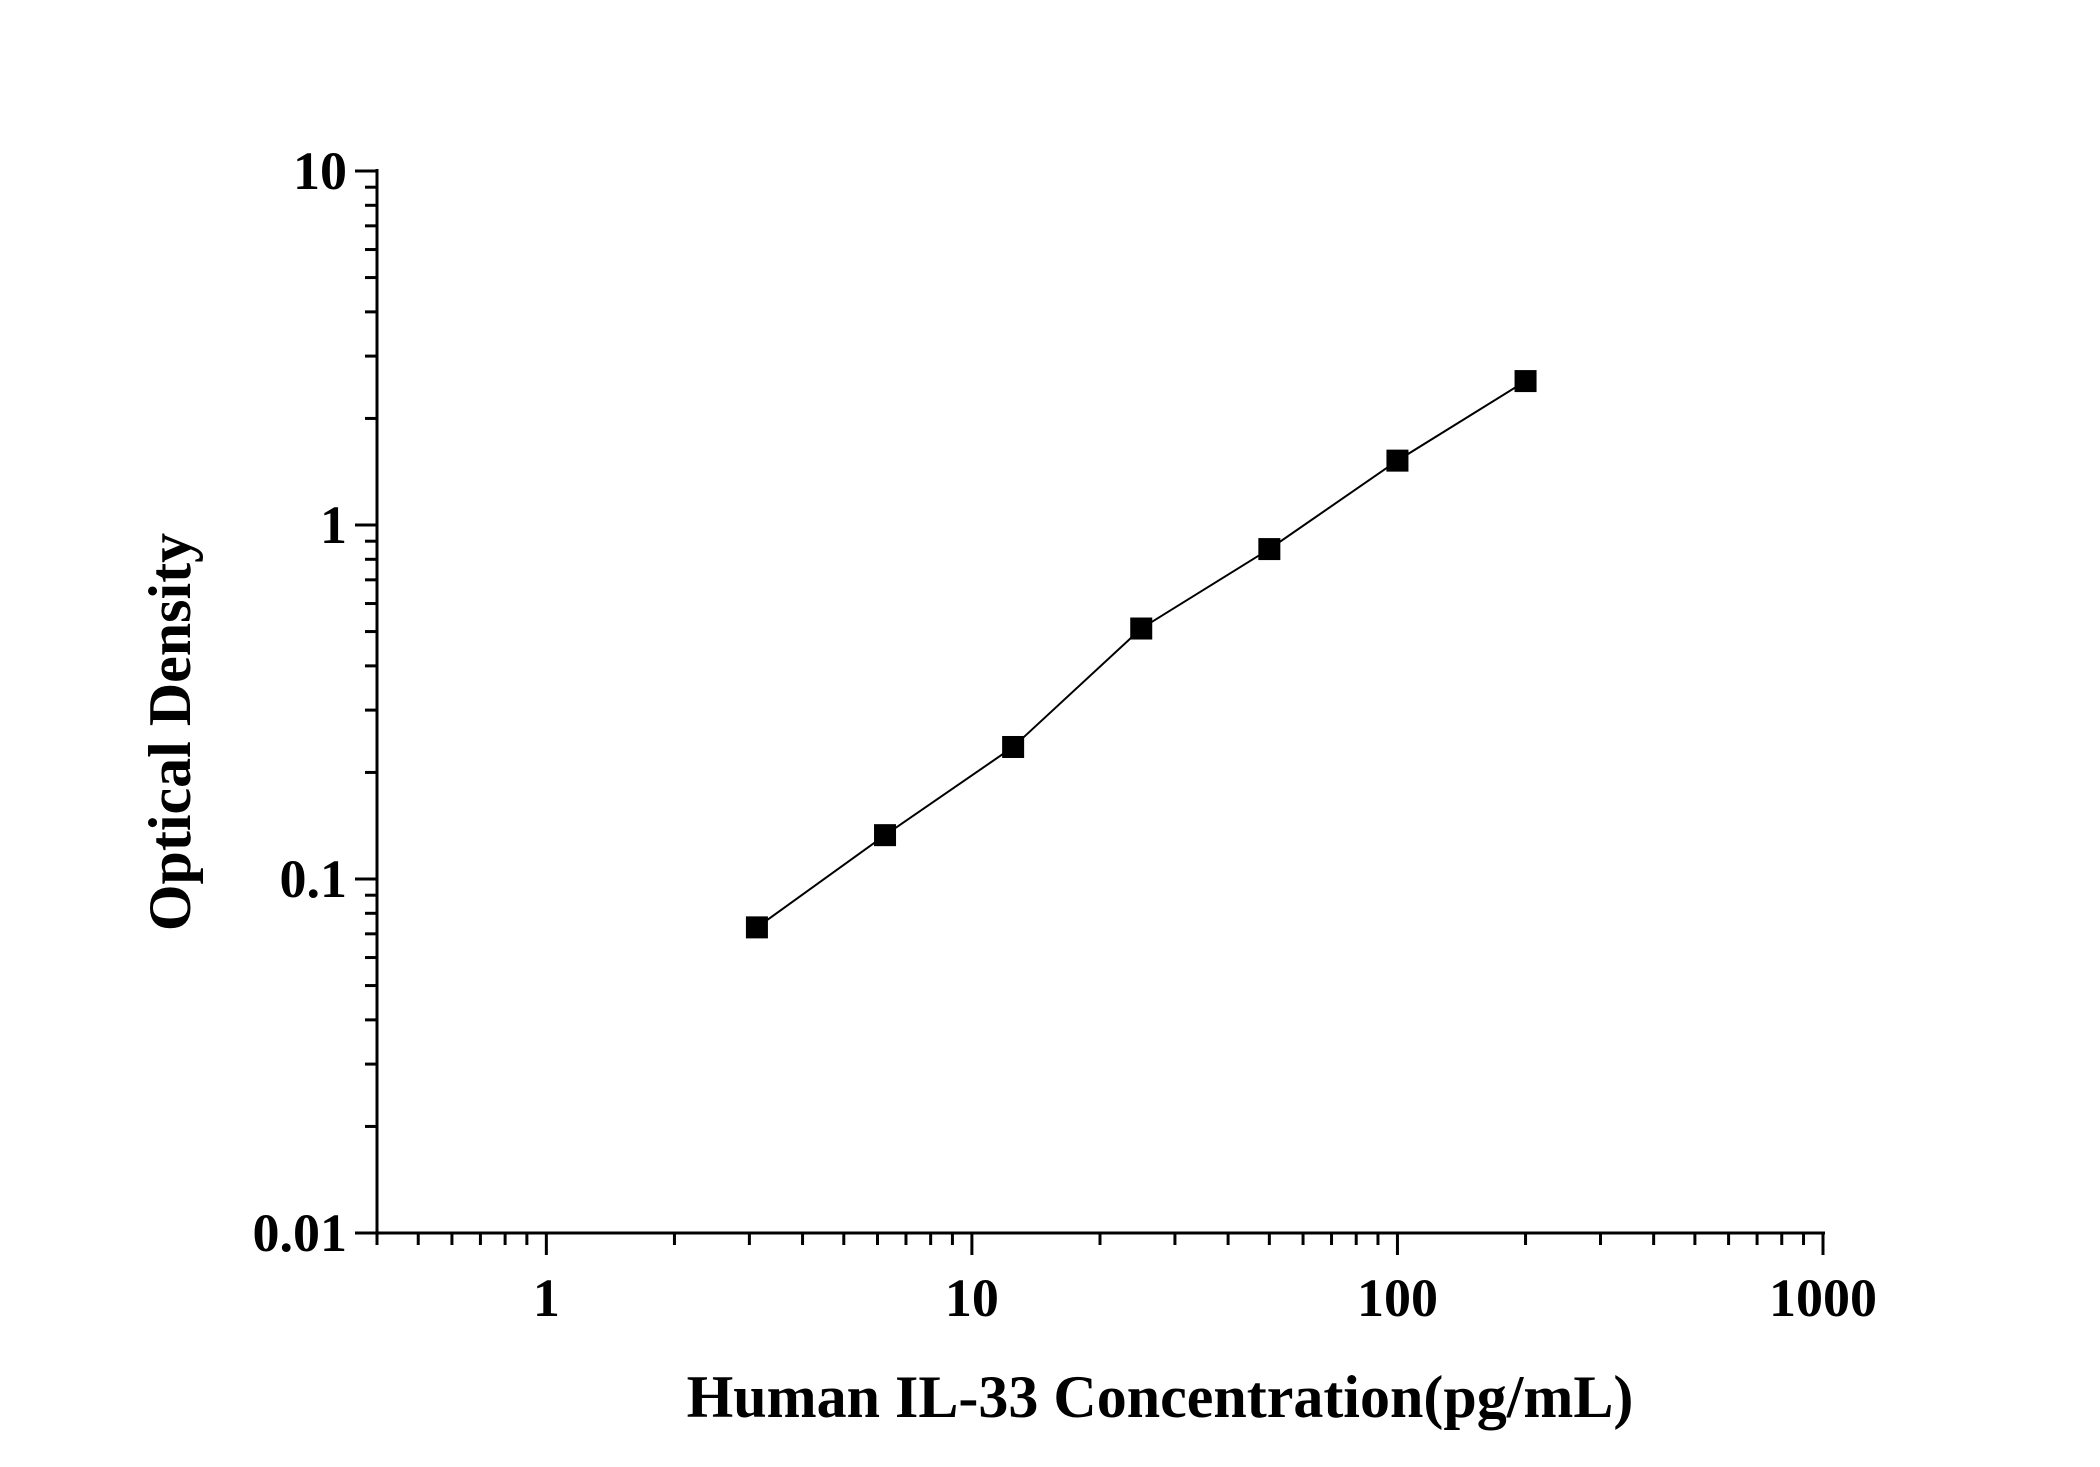  I want to click on x-tick-label: 10, so click(972, 1298).